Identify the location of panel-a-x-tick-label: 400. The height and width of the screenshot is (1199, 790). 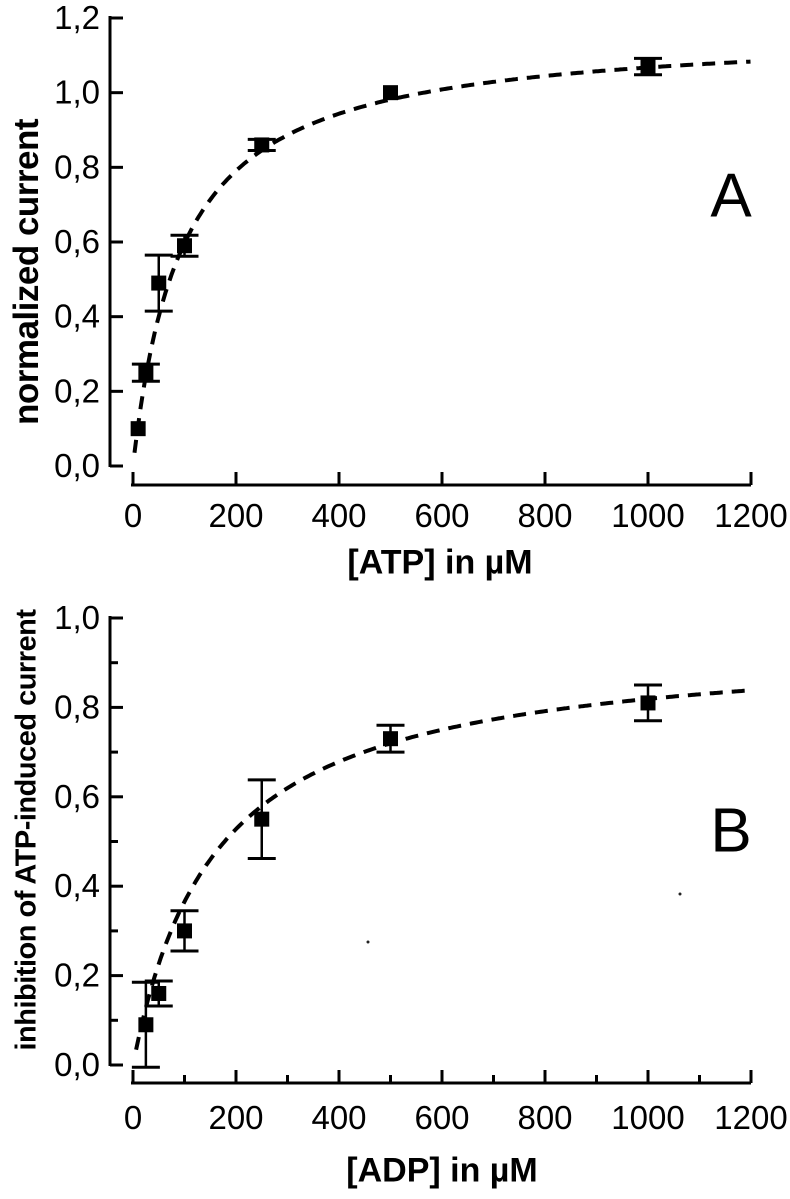
(338, 515).